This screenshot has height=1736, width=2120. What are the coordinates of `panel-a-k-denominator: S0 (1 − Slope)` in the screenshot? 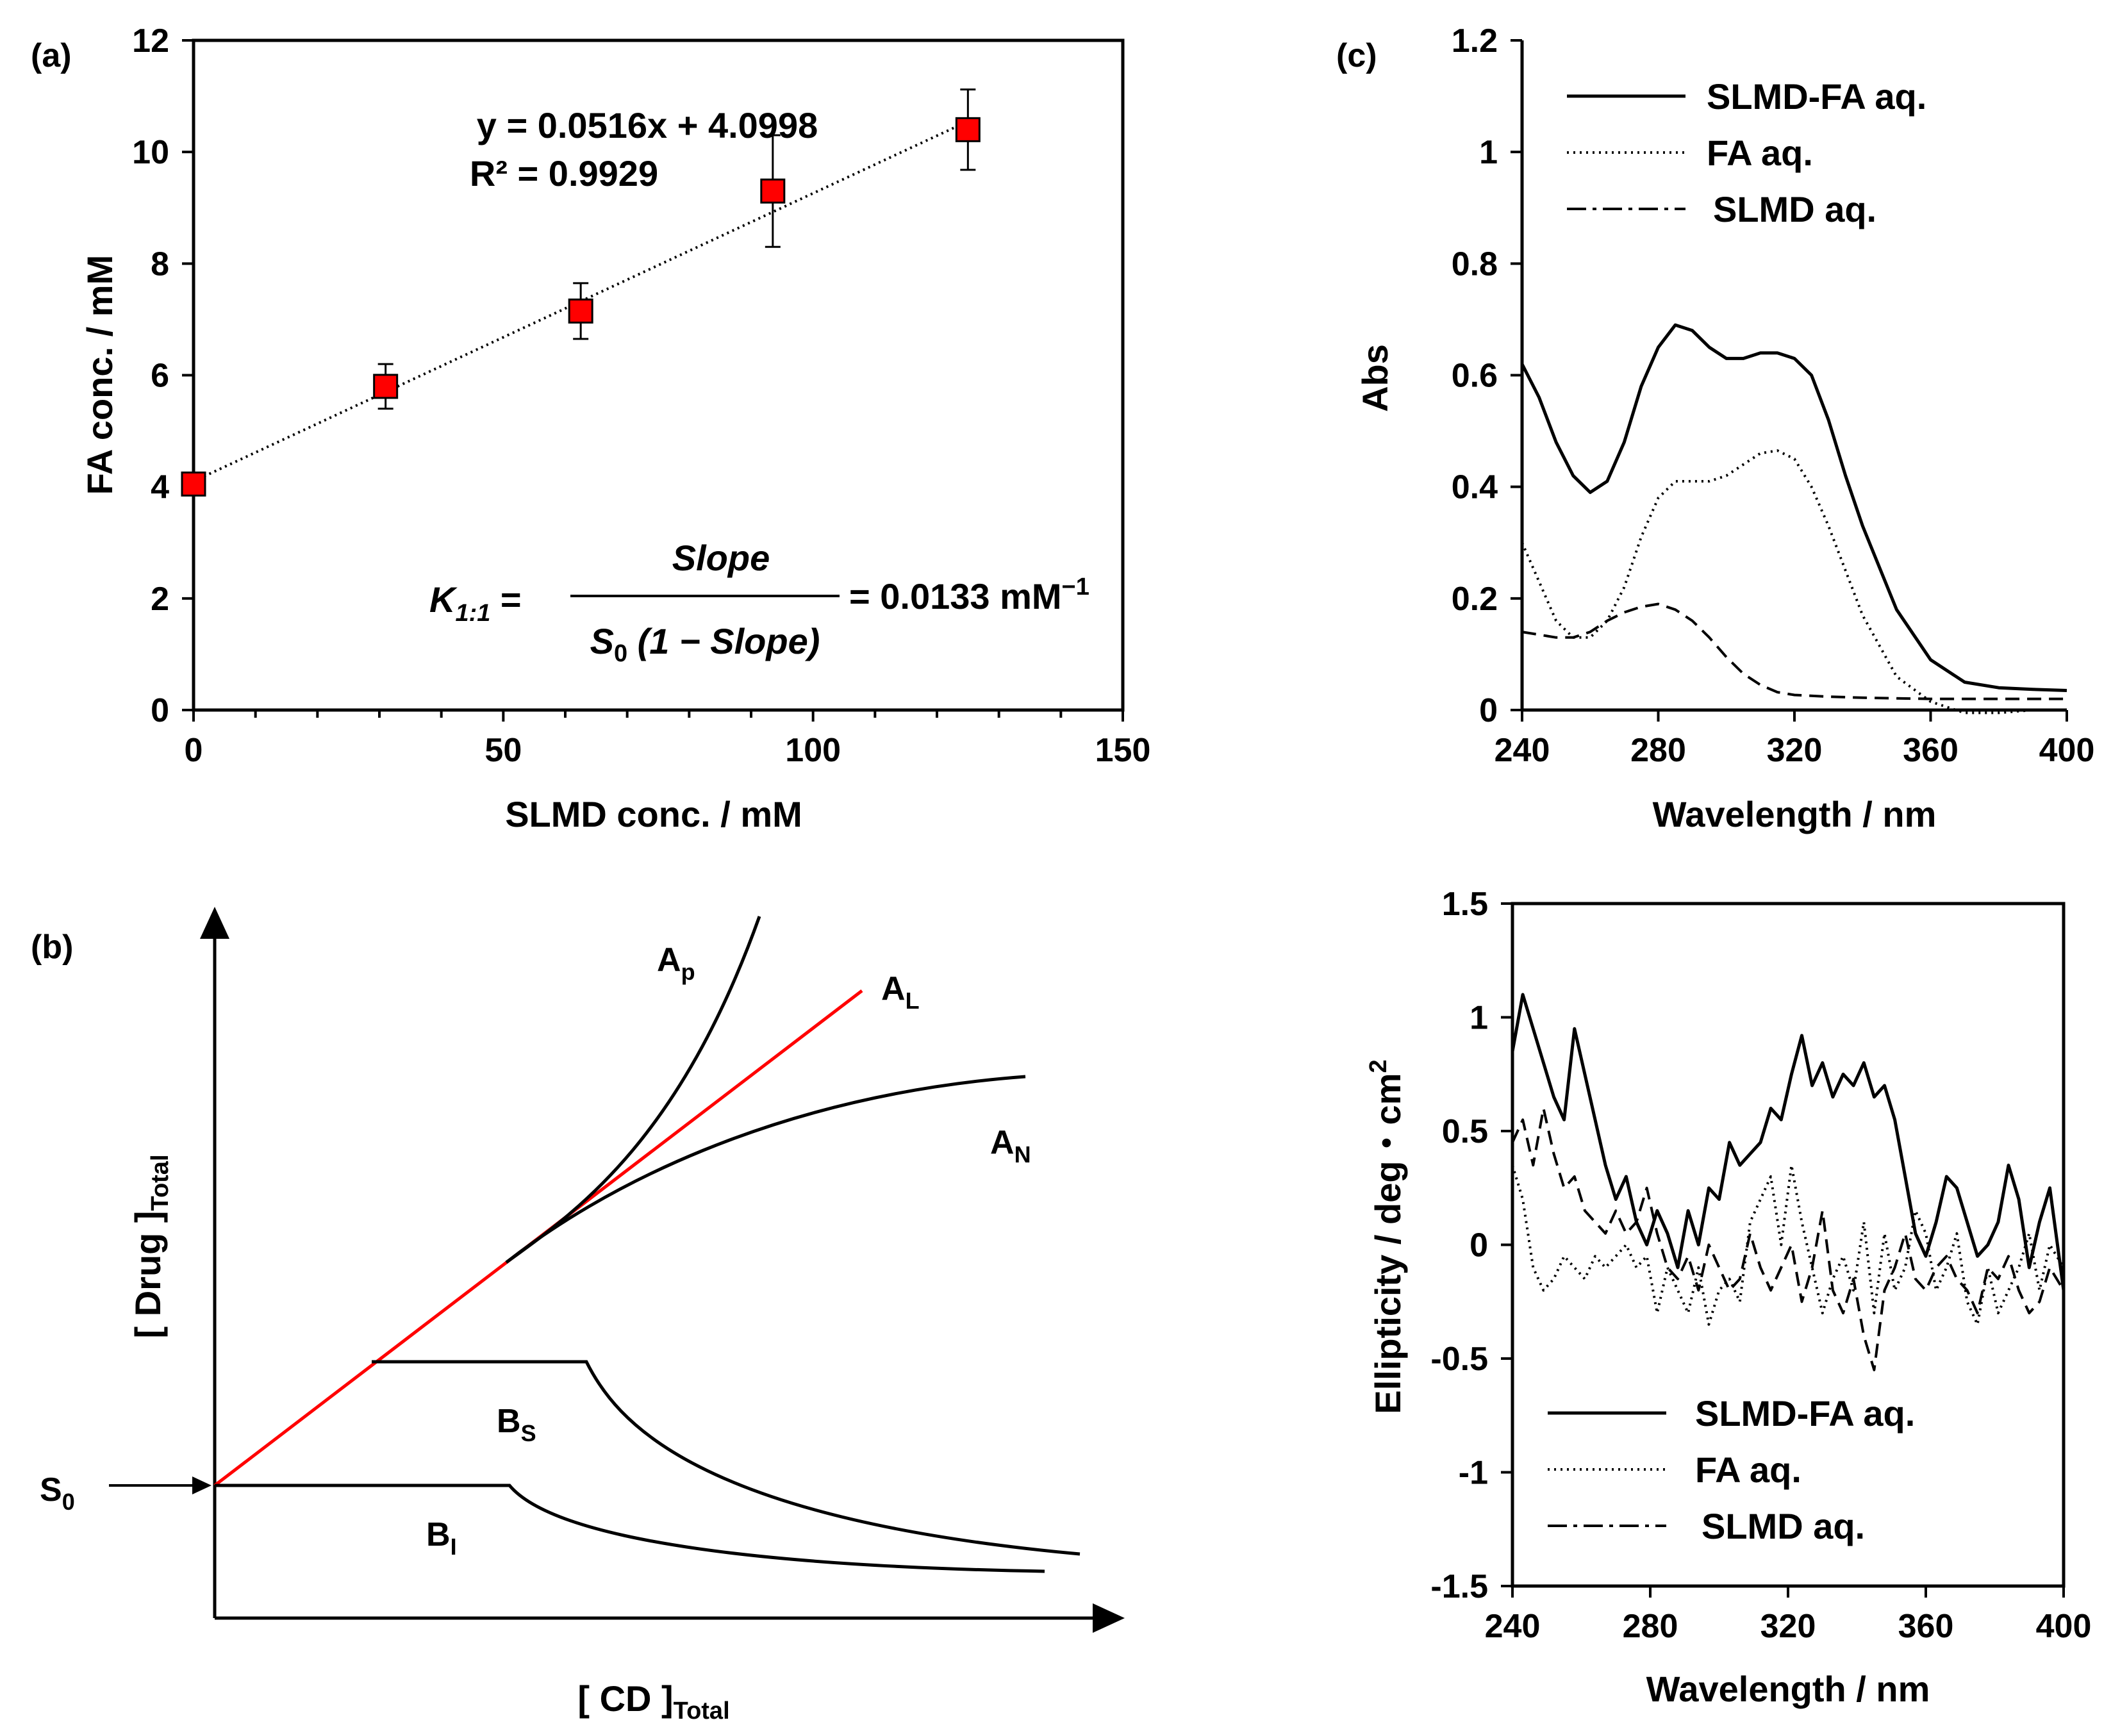 It's located at (705, 644).